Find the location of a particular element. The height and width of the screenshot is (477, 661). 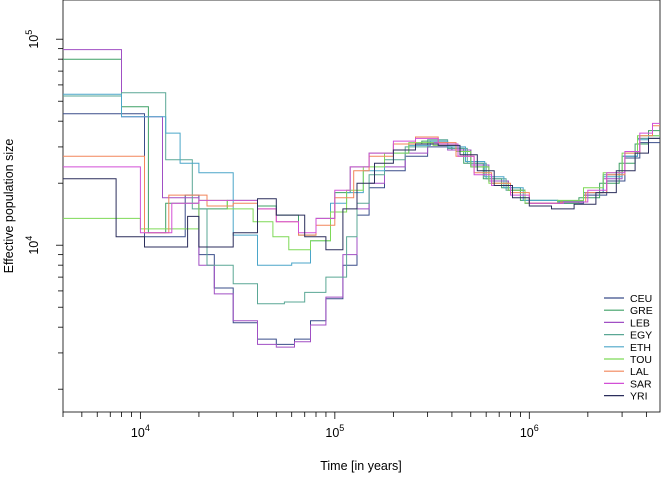

legend-label: GRE is located at coordinates (641, 311).